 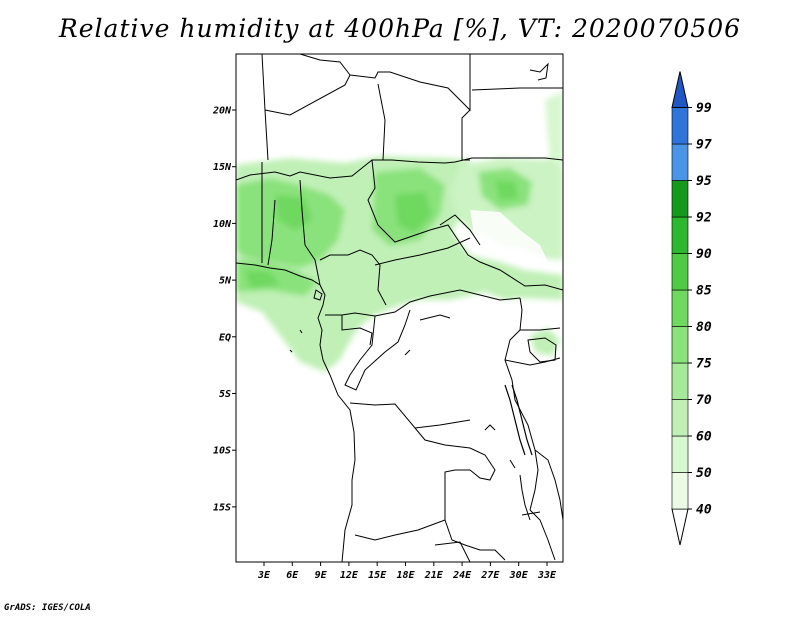 I want to click on grads-credit: GrADS: IGES/COLA, so click(x=47, y=608).